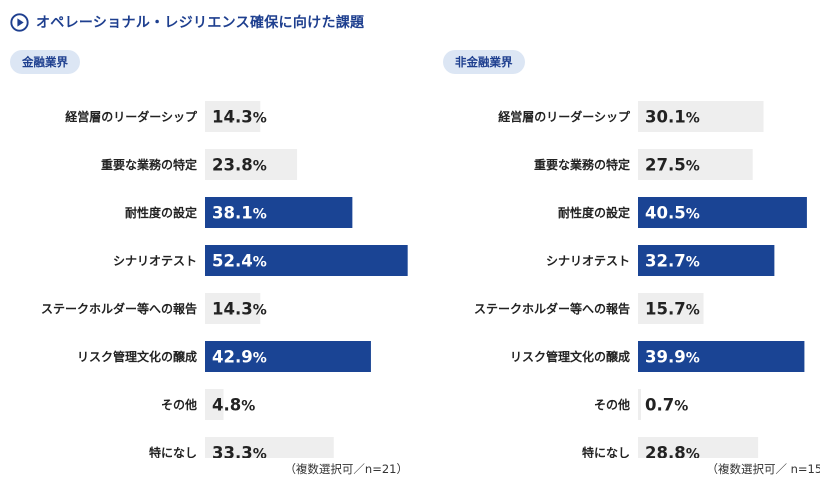 The image size is (820, 490). Describe the element at coordinates (666, 405) in the screenshot. I see `value-label: 0.7%` at that location.